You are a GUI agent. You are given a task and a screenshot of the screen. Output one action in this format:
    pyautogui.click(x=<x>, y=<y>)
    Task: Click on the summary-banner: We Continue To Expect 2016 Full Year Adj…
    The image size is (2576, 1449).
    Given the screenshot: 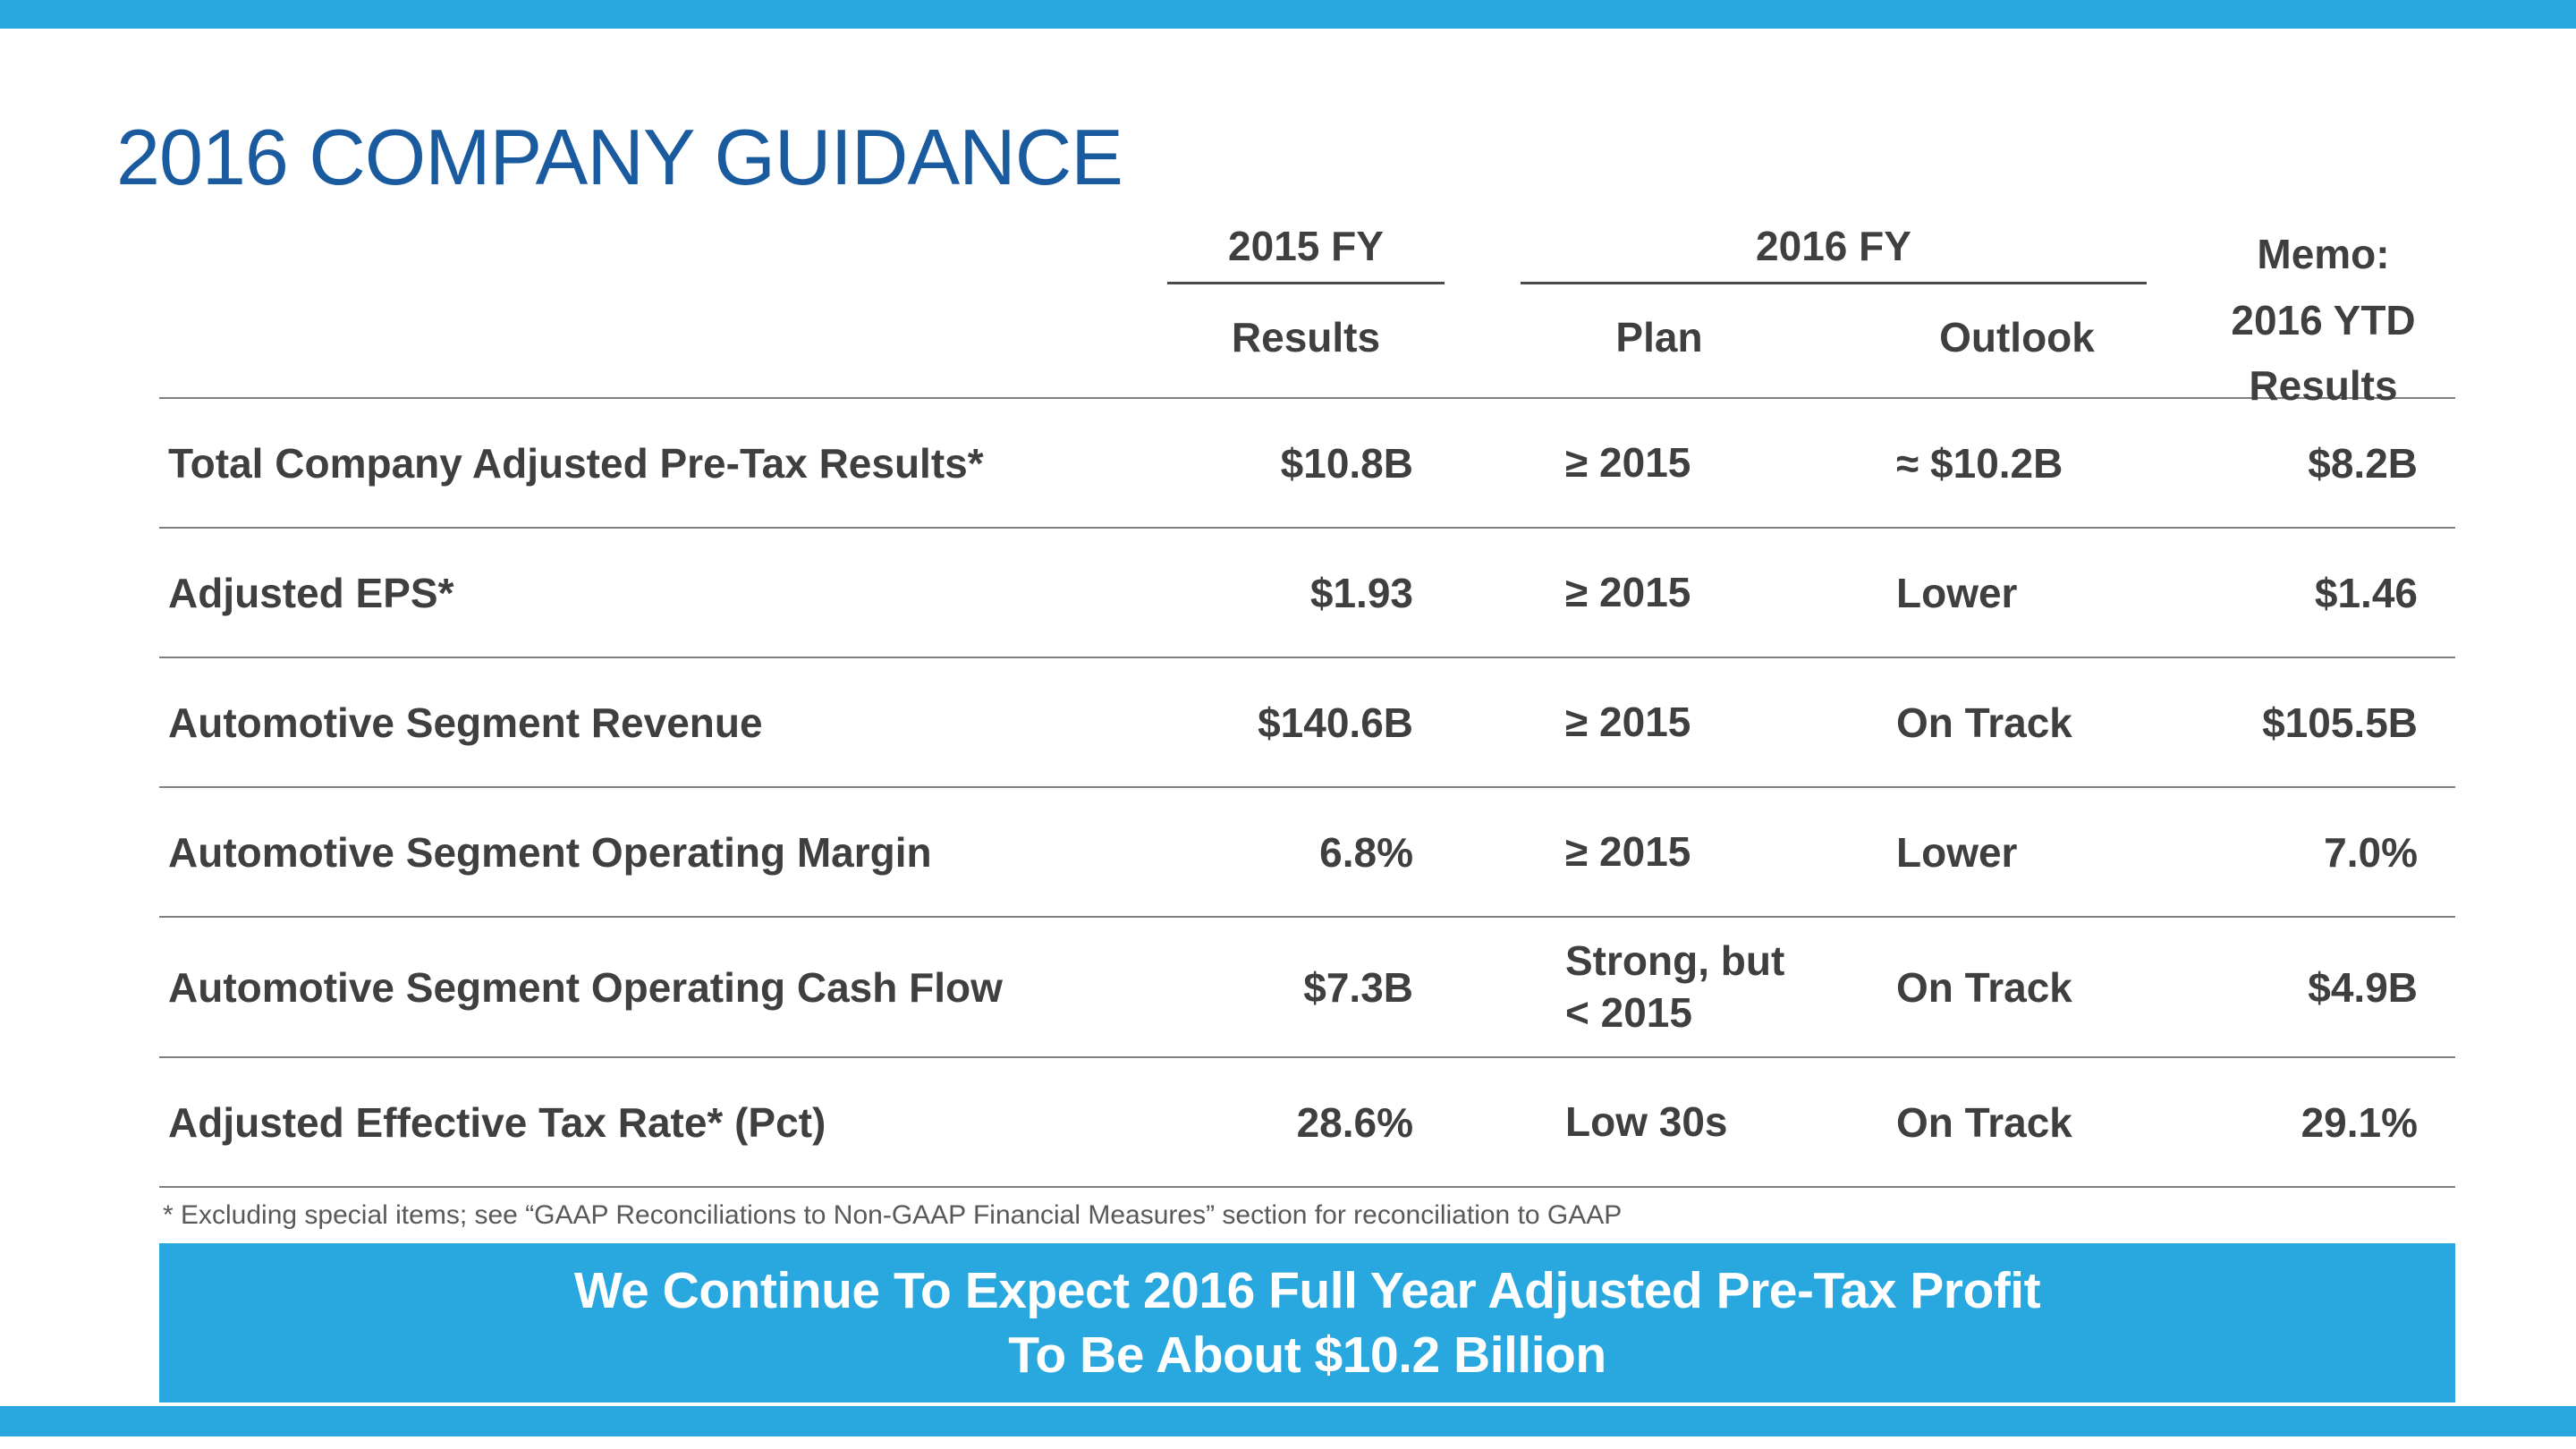 What is the action you would take?
    pyautogui.click(x=1307, y=1322)
    